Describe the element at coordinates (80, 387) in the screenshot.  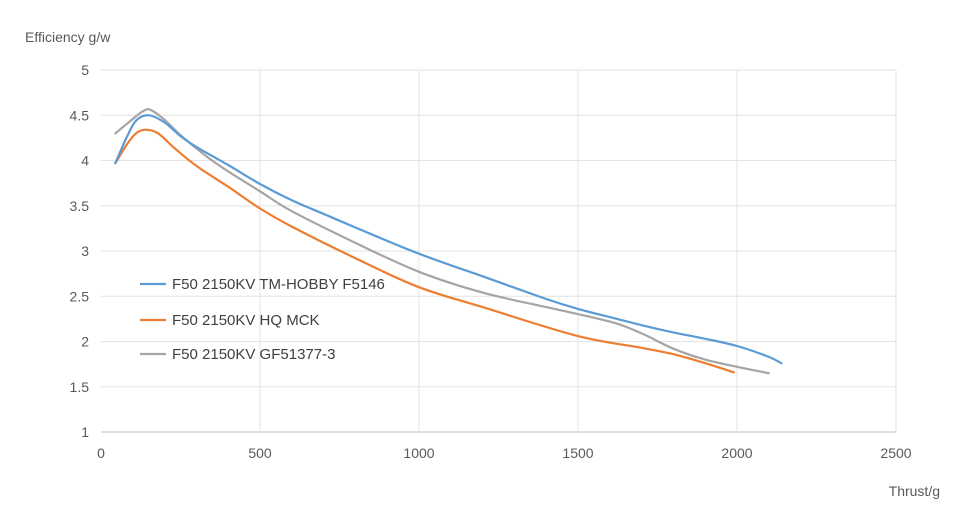
I see `y-tick-label: 1.5` at that location.